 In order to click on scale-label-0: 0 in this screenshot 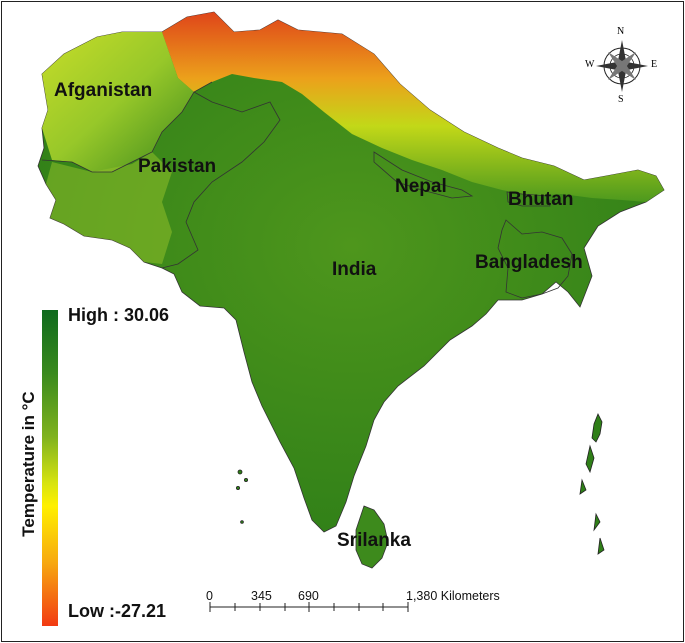, I will do `click(209, 596)`.